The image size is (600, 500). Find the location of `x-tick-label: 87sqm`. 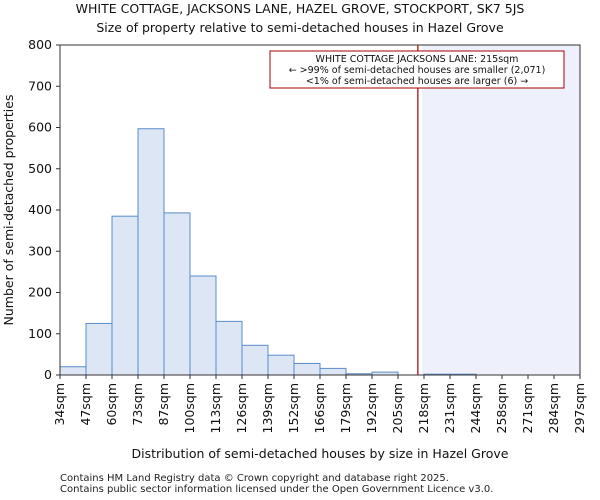

x-tick-label: 87sqm is located at coordinates (163, 404).